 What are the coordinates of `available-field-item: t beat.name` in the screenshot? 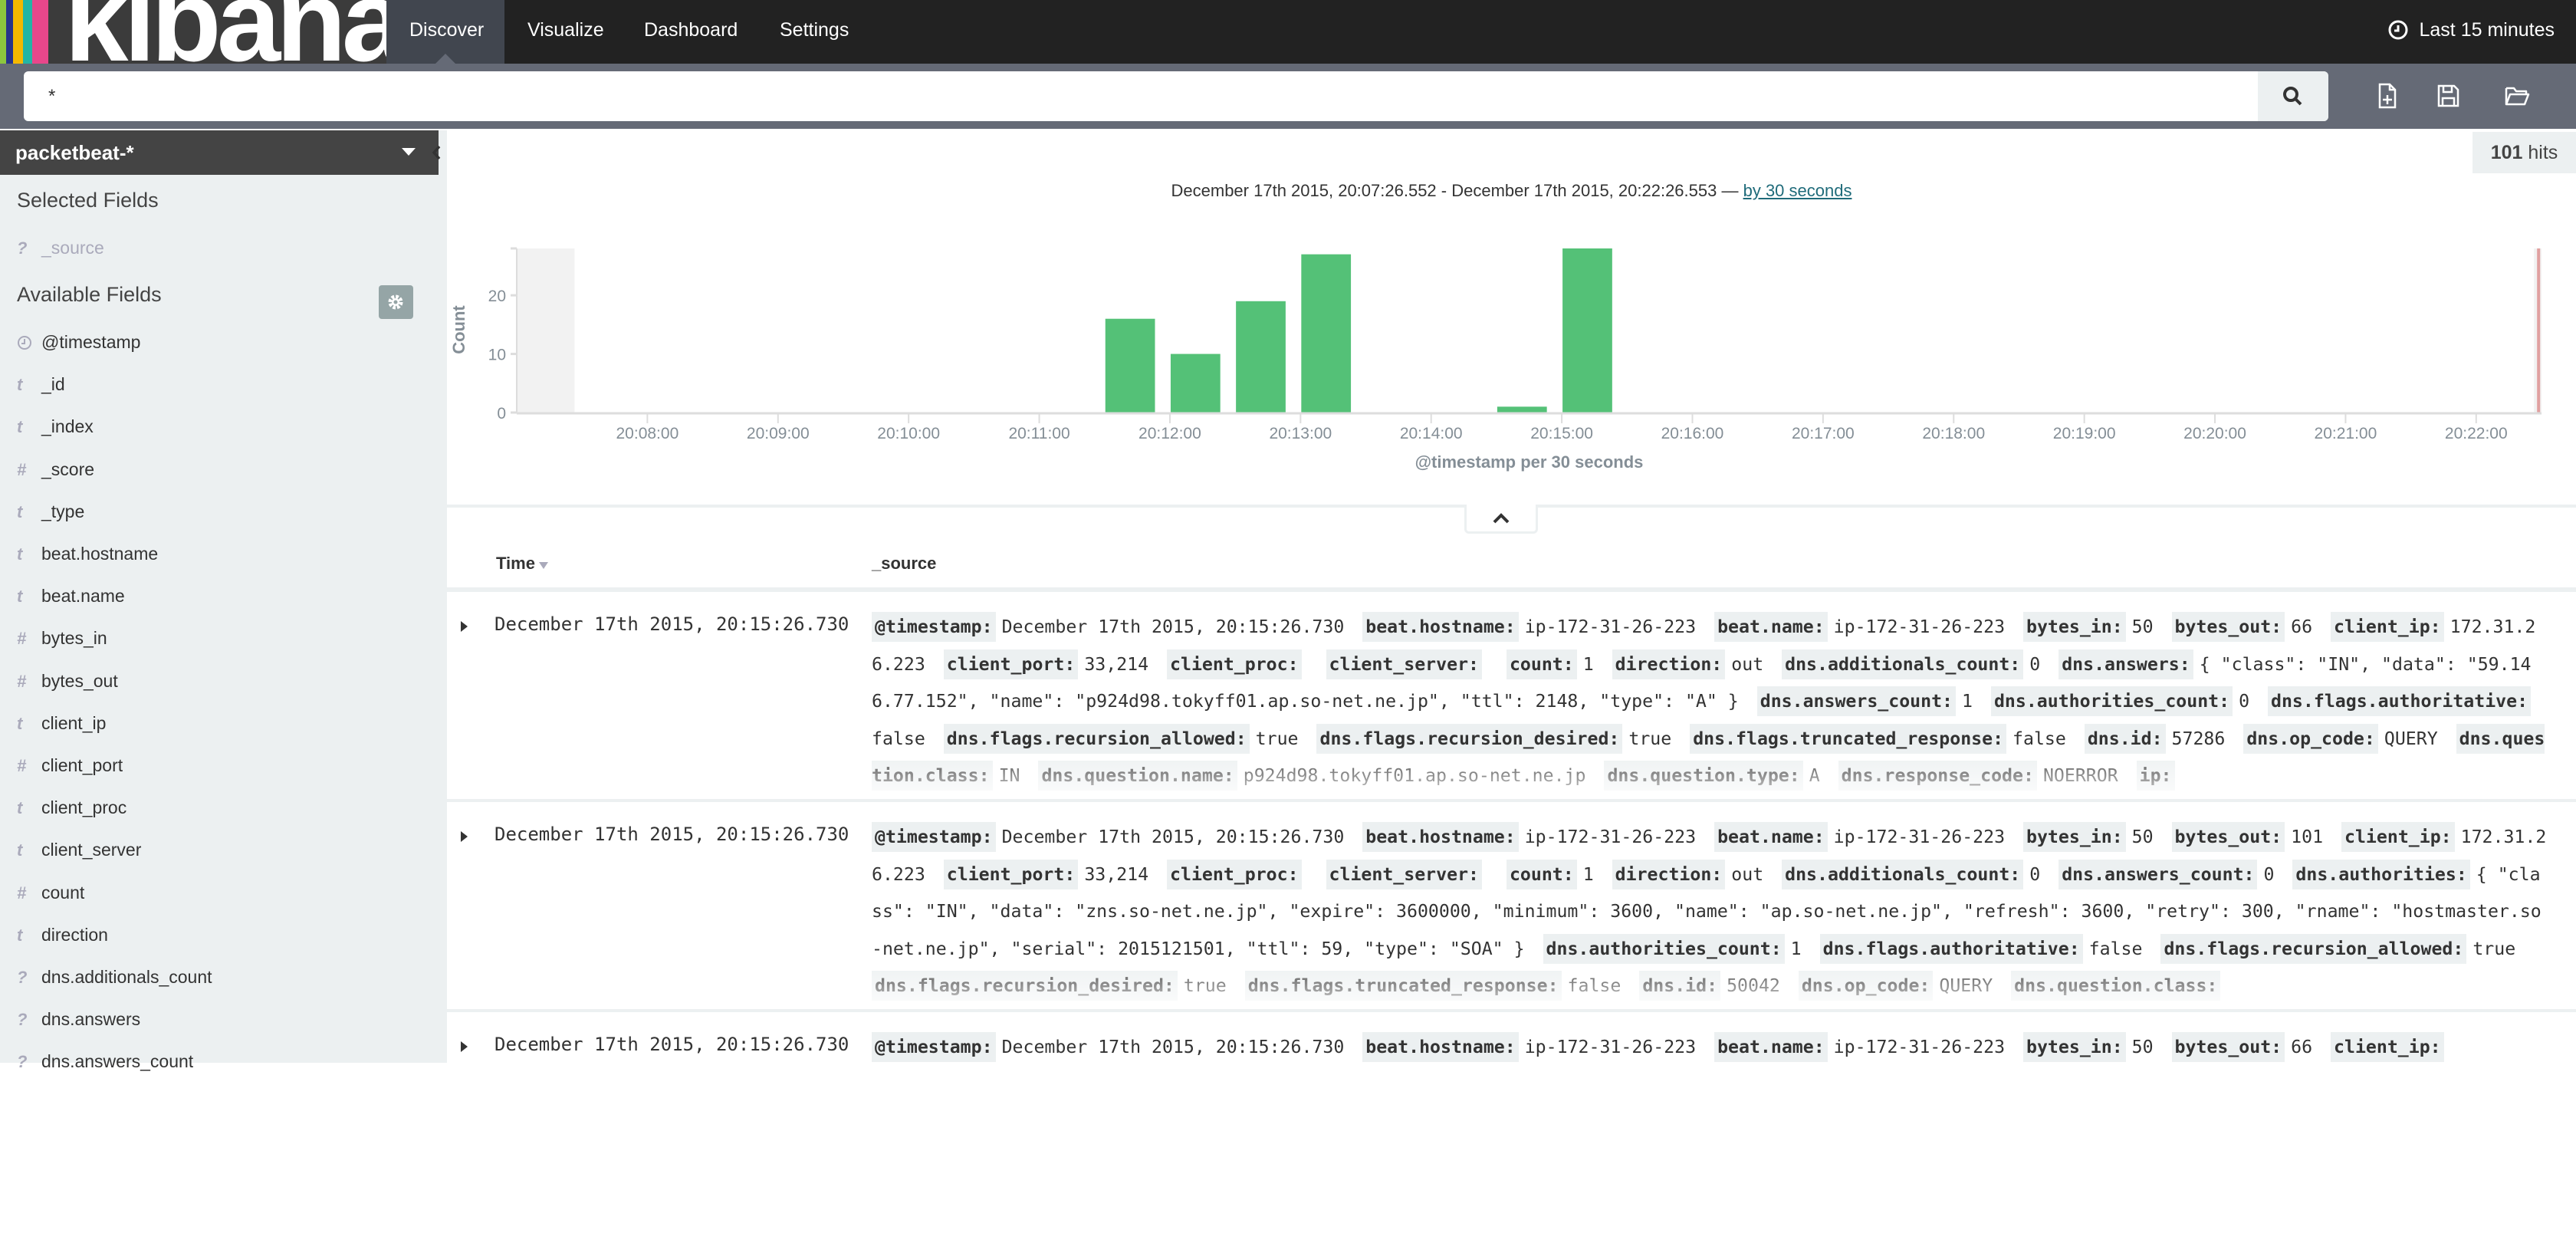 It's located at (71, 596).